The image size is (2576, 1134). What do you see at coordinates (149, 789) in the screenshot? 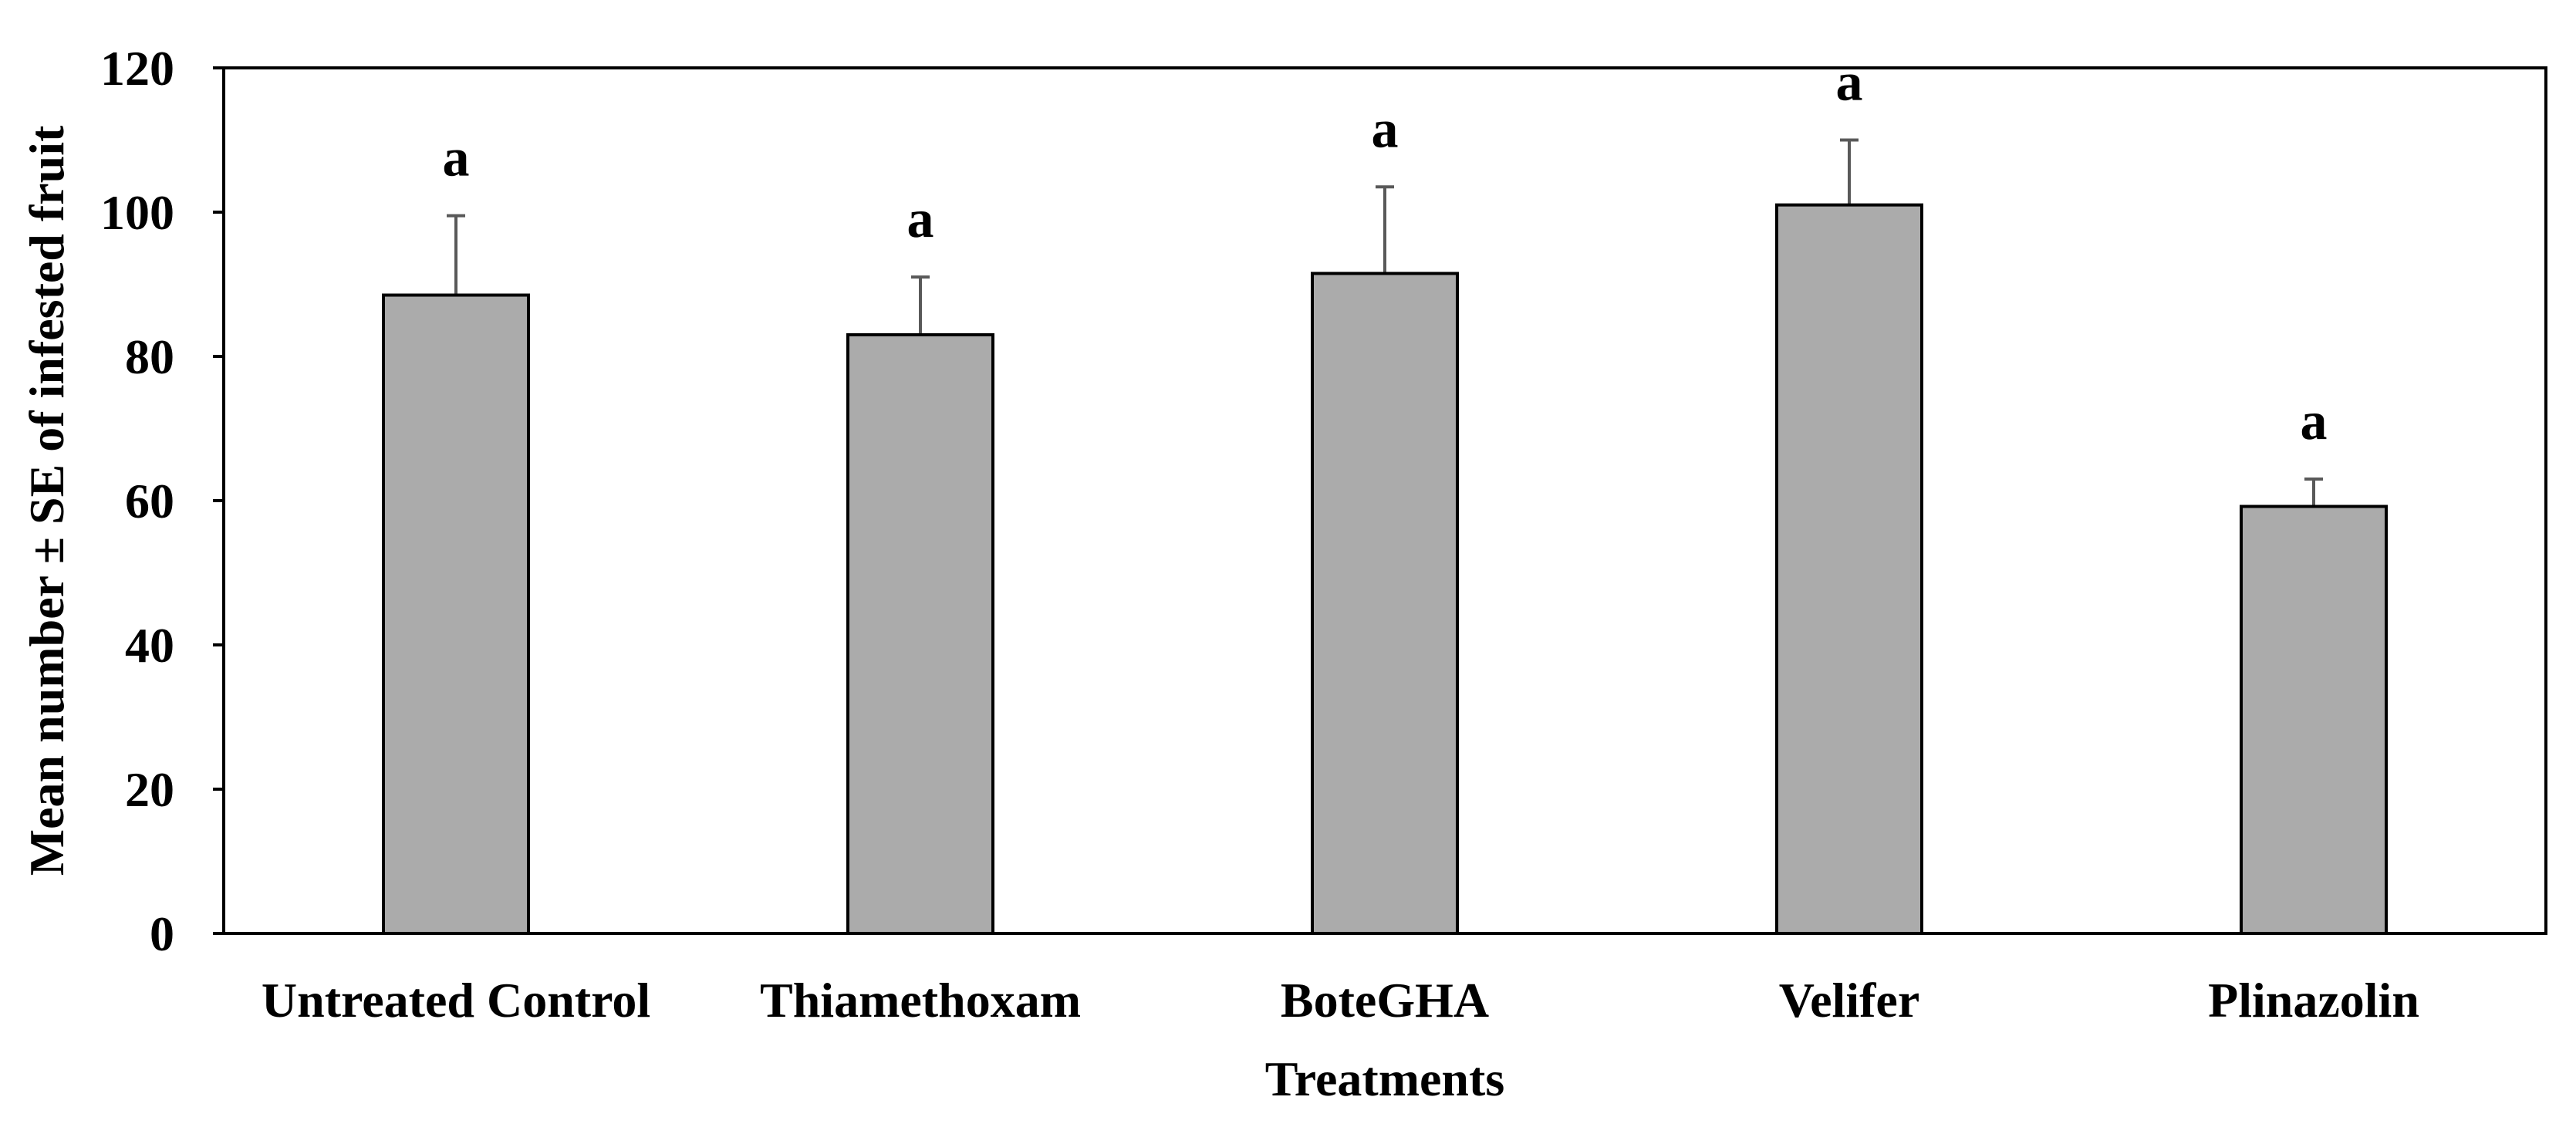
I see `y-tick-label: 20` at bounding box center [149, 789].